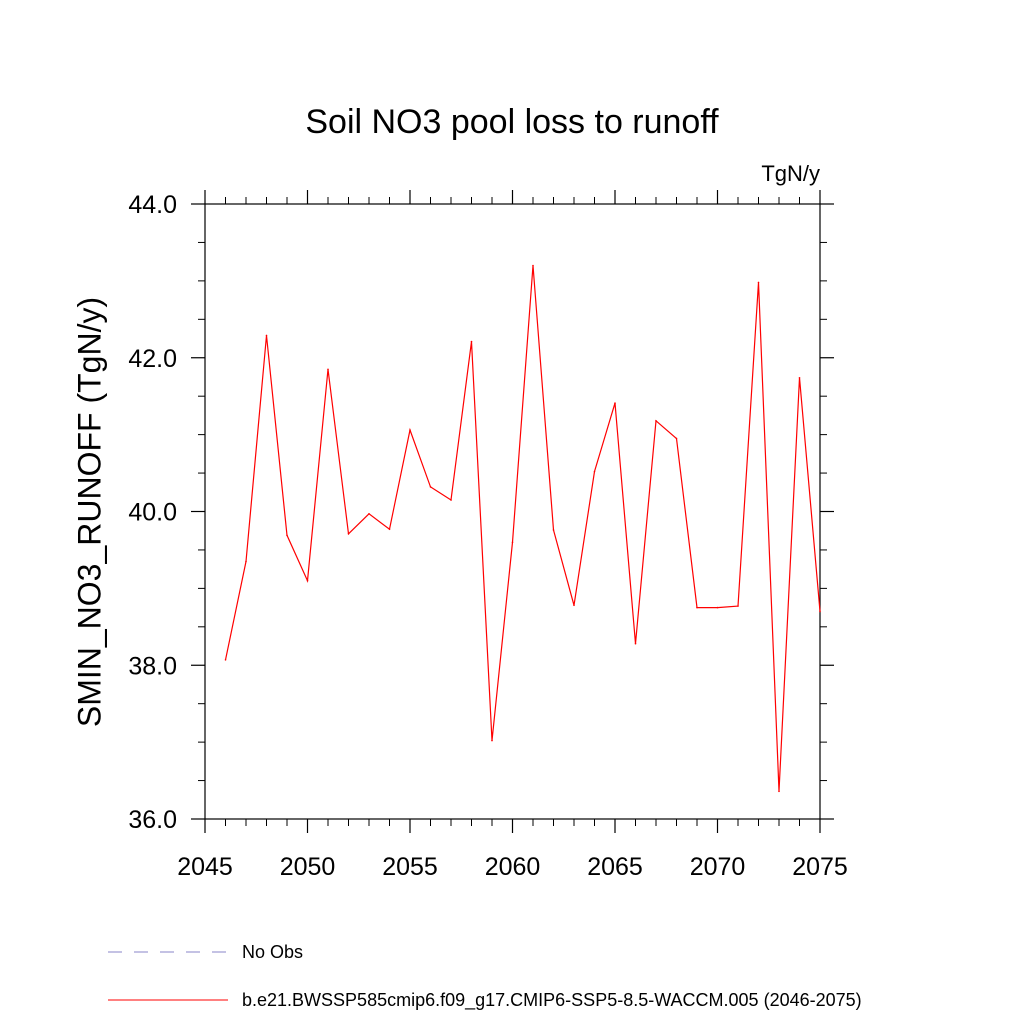  I want to click on x-tick-label: 2050, so click(308, 867).